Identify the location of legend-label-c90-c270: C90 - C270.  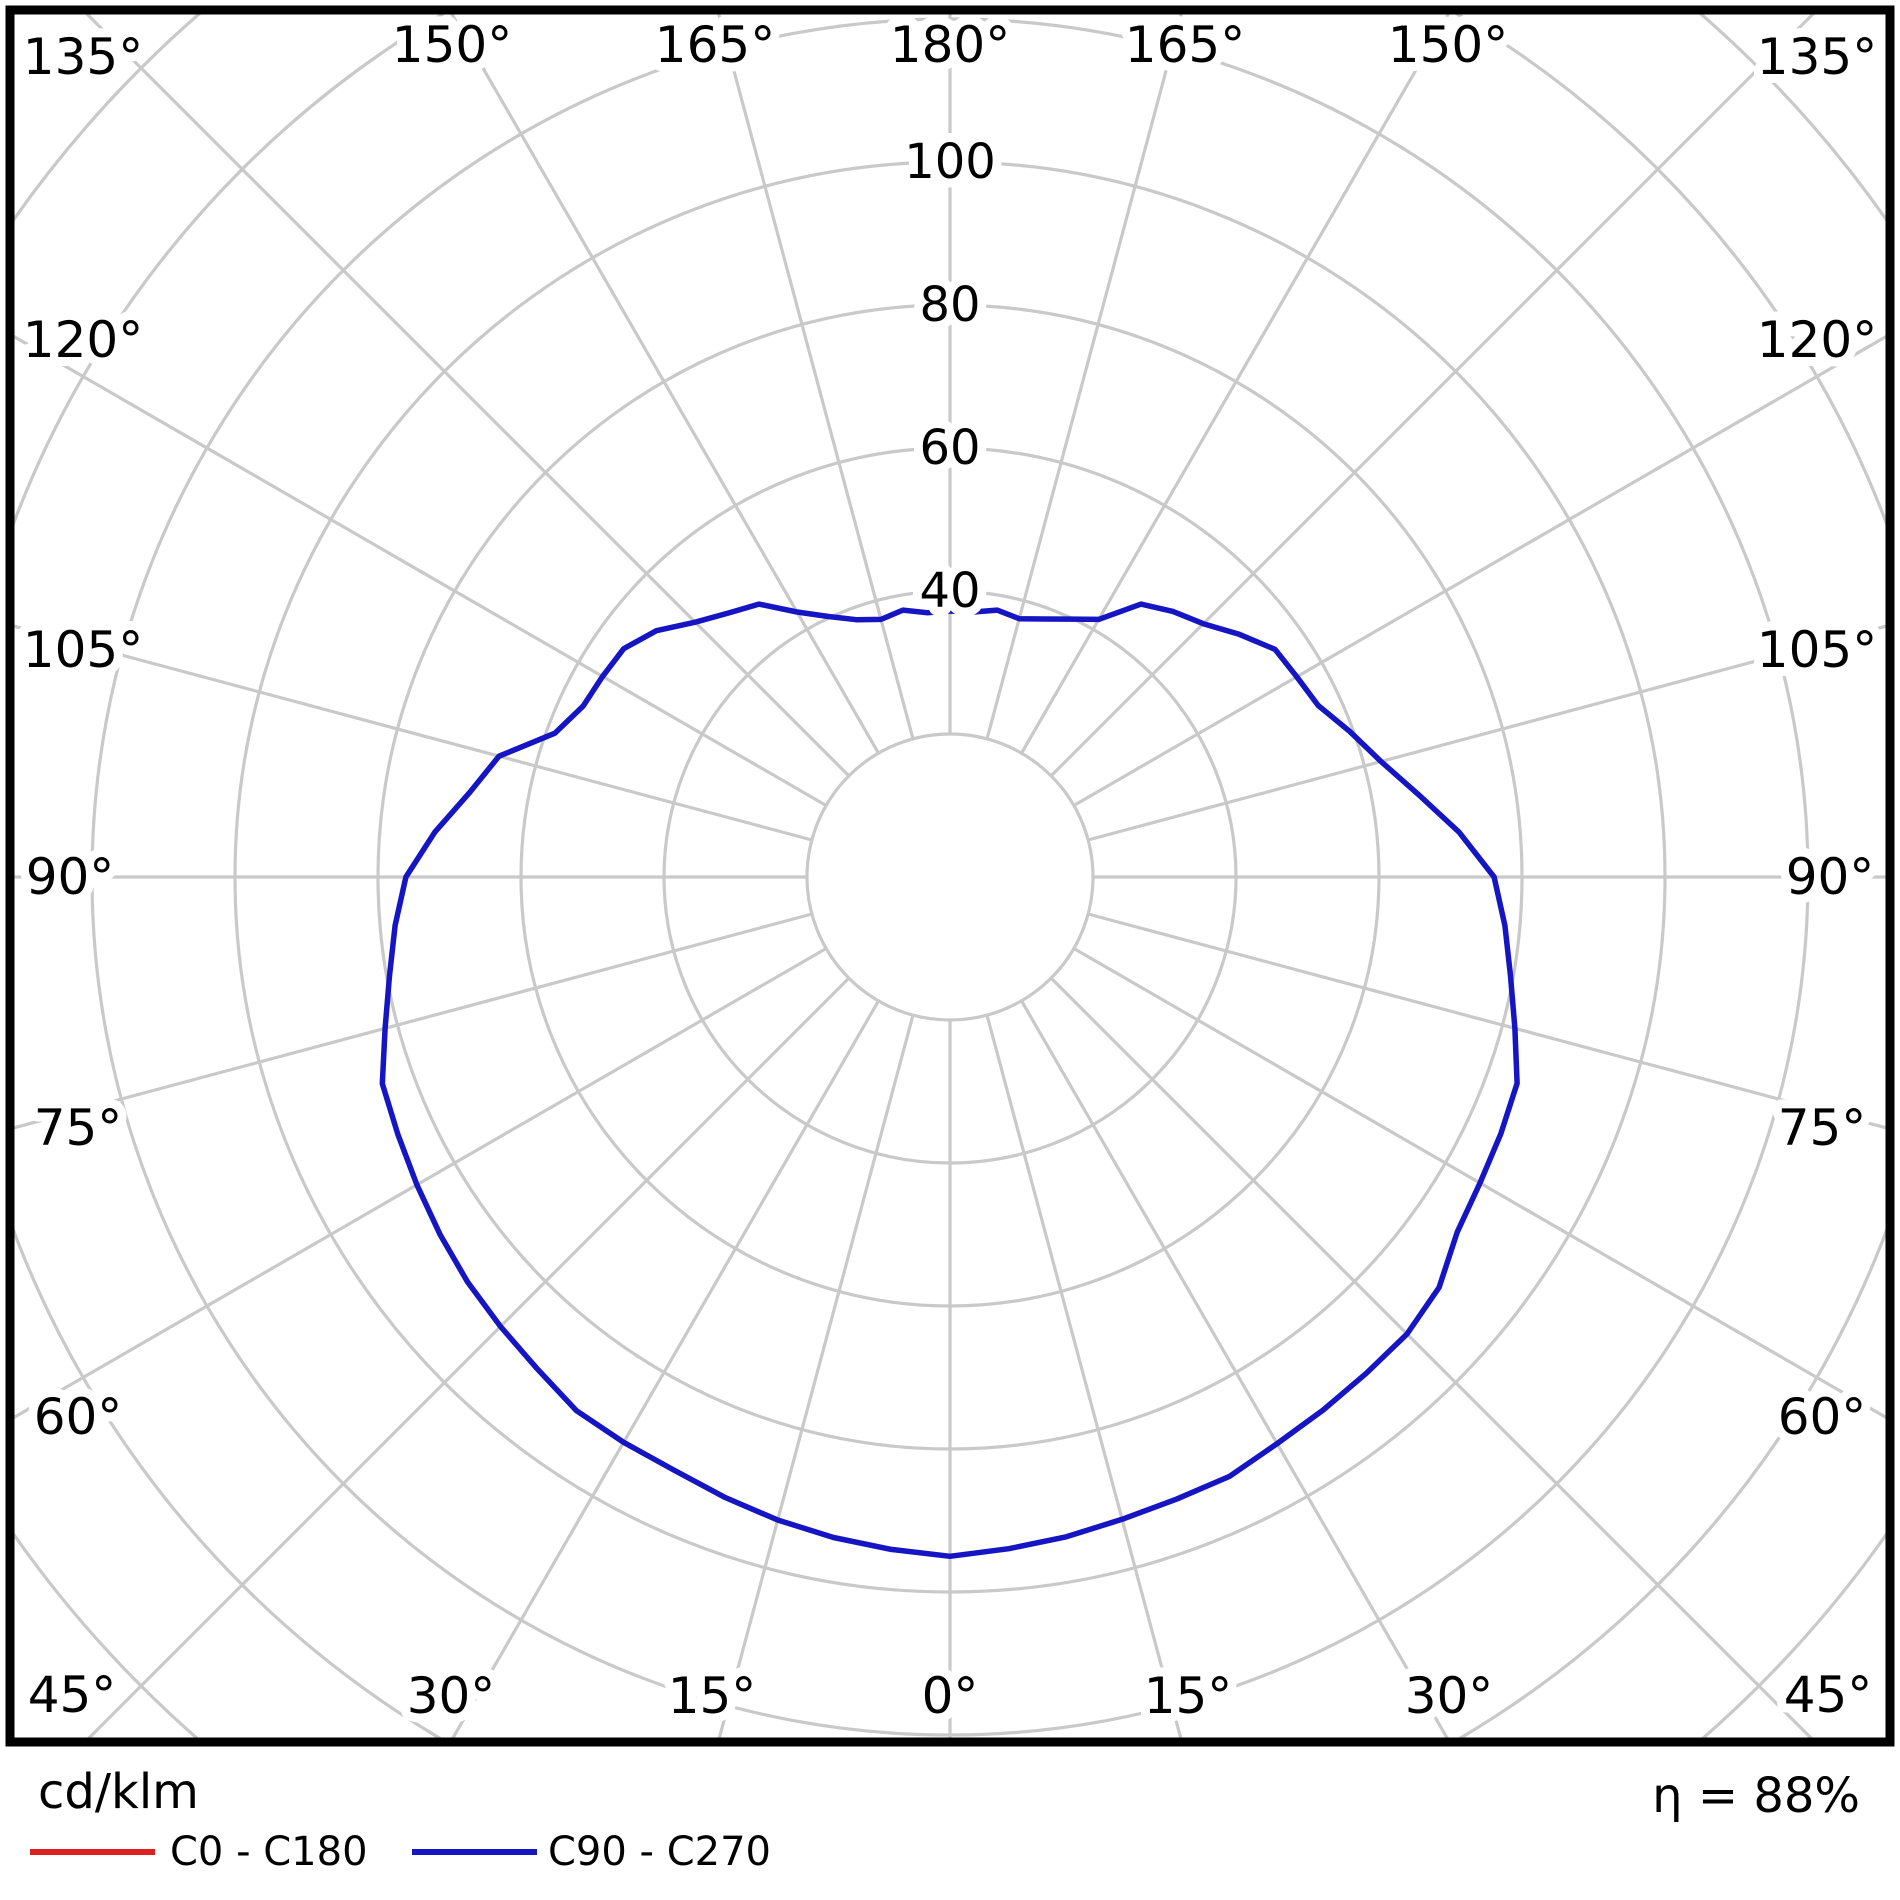
(659, 1852).